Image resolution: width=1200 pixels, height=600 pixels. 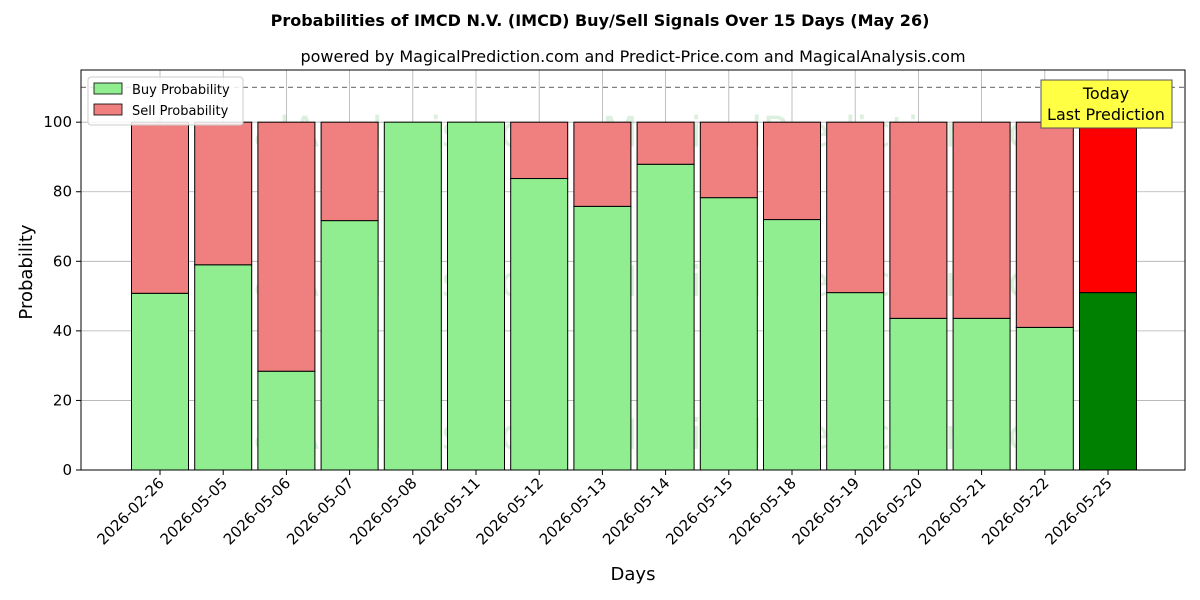 I want to click on y-tick-label: 0, so click(x=67, y=470).